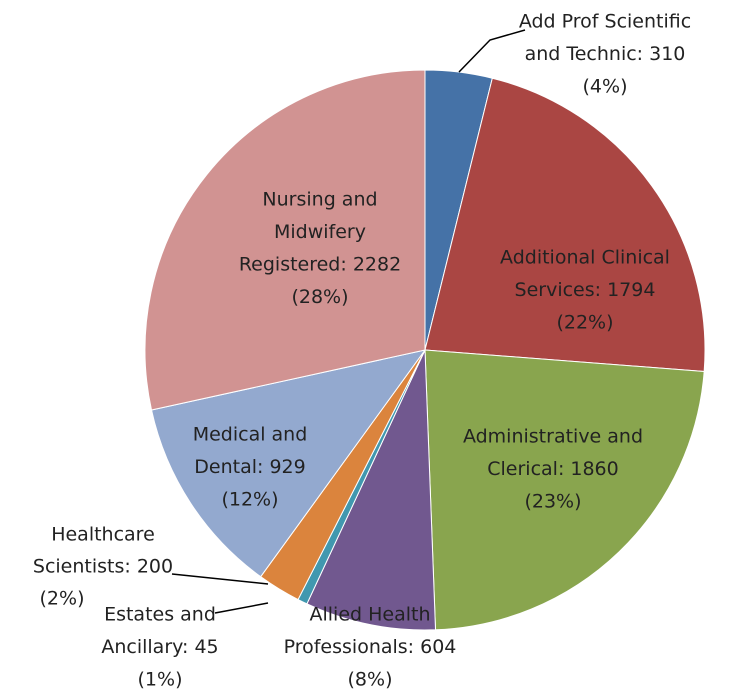 This screenshot has width=734, height=695. I want to click on data-label: and Technic: 310, so click(605, 54).